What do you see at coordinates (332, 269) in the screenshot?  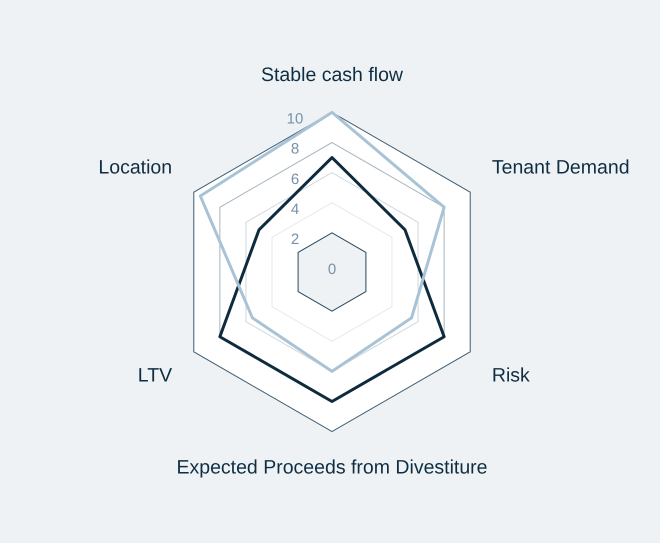 I see `y-tick-label: 0` at bounding box center [332, 269].